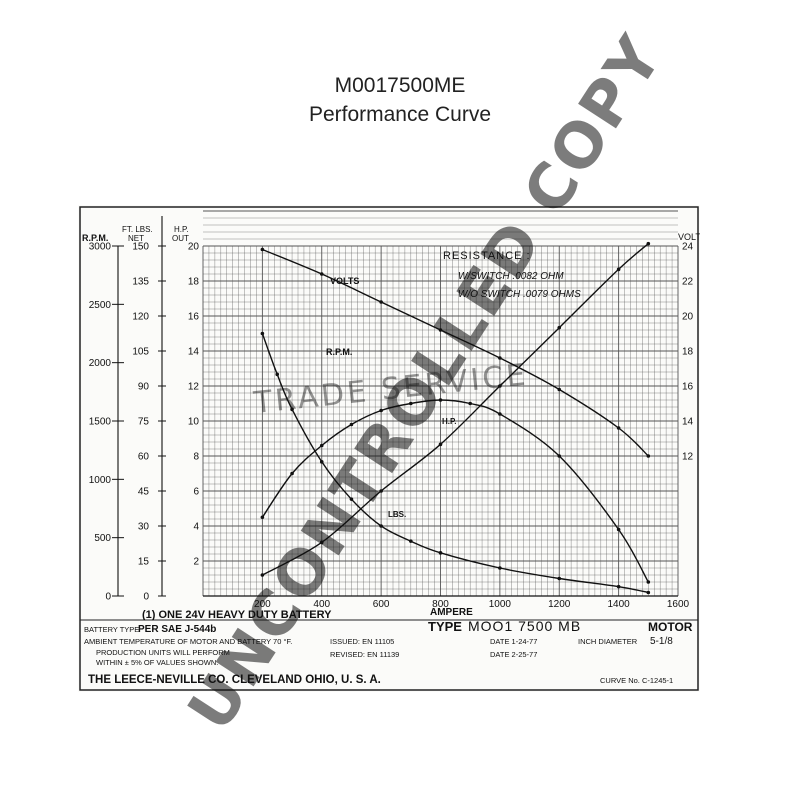  Describe the element at coordinates (100, 480) in the screenshot. I see `rpm-tick-label: 1000` at that location.